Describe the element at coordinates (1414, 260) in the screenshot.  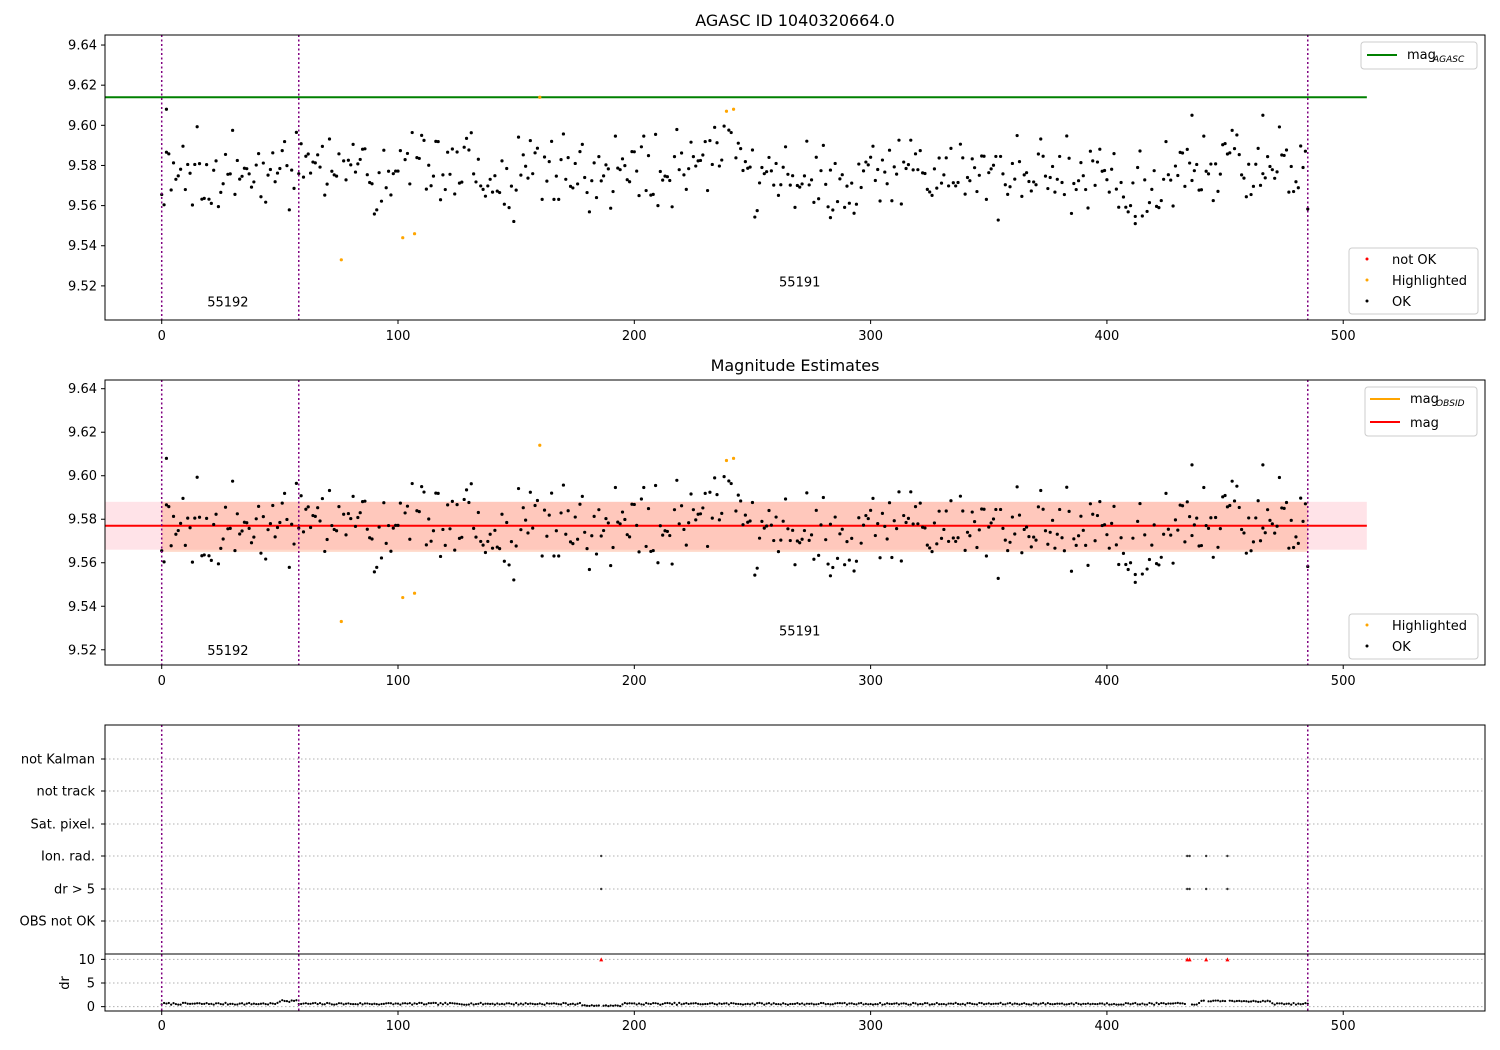
I see `legend-not-ok-label: not OK` at that location.